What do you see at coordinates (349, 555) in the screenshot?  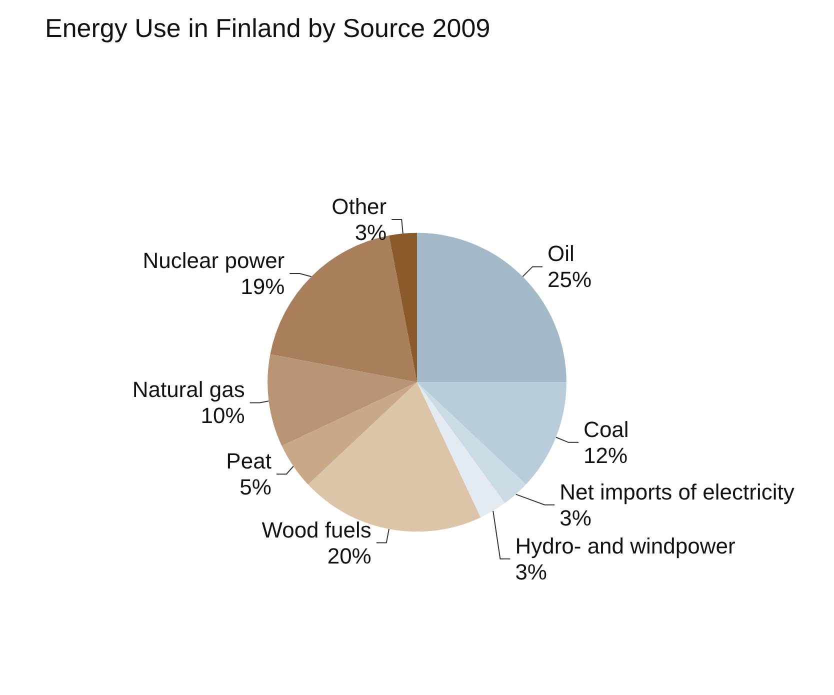 I see `data-label: 20%` at bounding box center [349, 555].